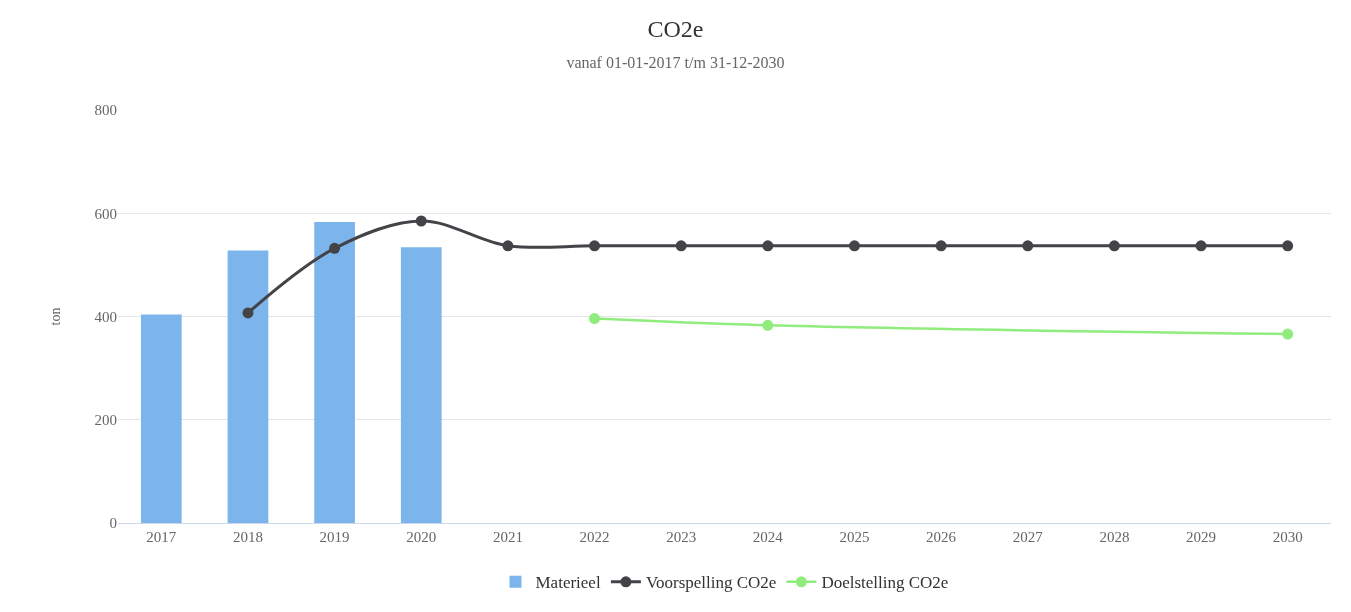 The image size is (1351, 612). What do you see at coordinates (675, 28) in the screenshot?
I see `chart-title: CO2e` at bounding box center [675, 28].